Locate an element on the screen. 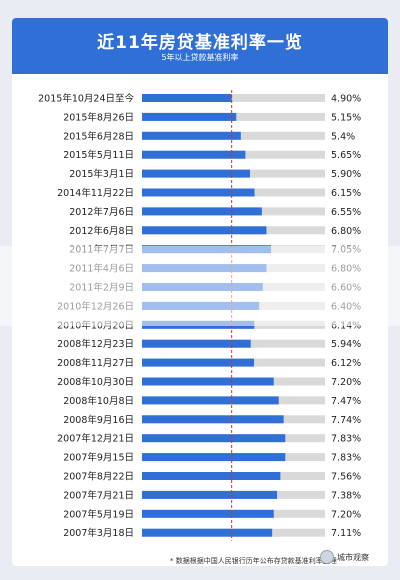  category-label: 2014年11月22日 is located at coordinates (95, 193).